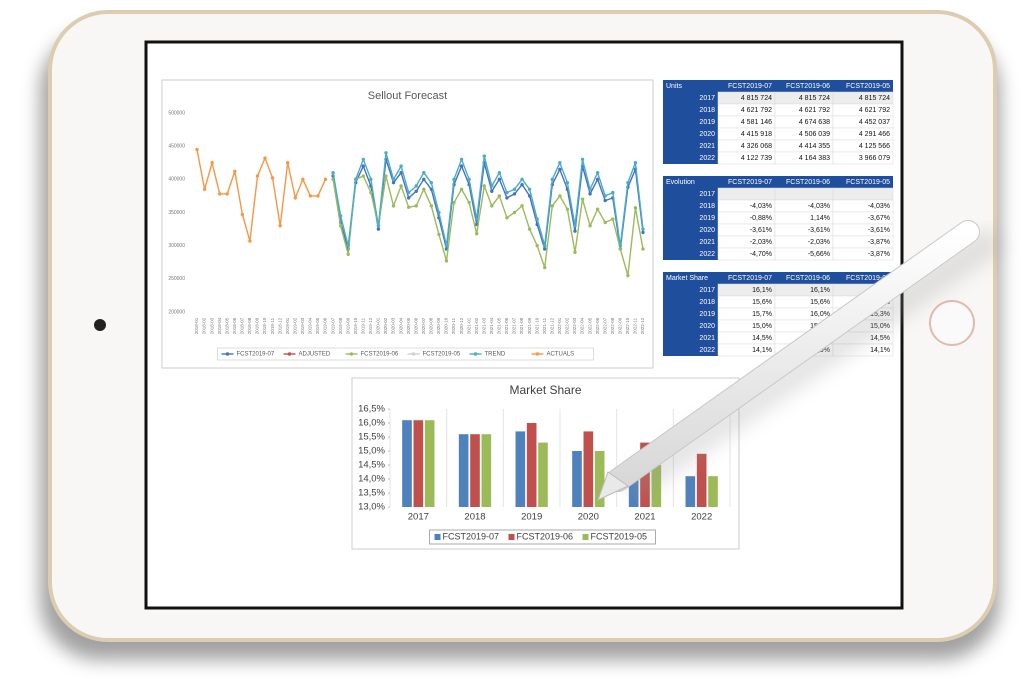 This screenshot has width=1024, height=679. What do you see at coordinates (370, 325) in the screenshot?
I see `x-tick-label: 2019-12` at bounding box center [370, 325].